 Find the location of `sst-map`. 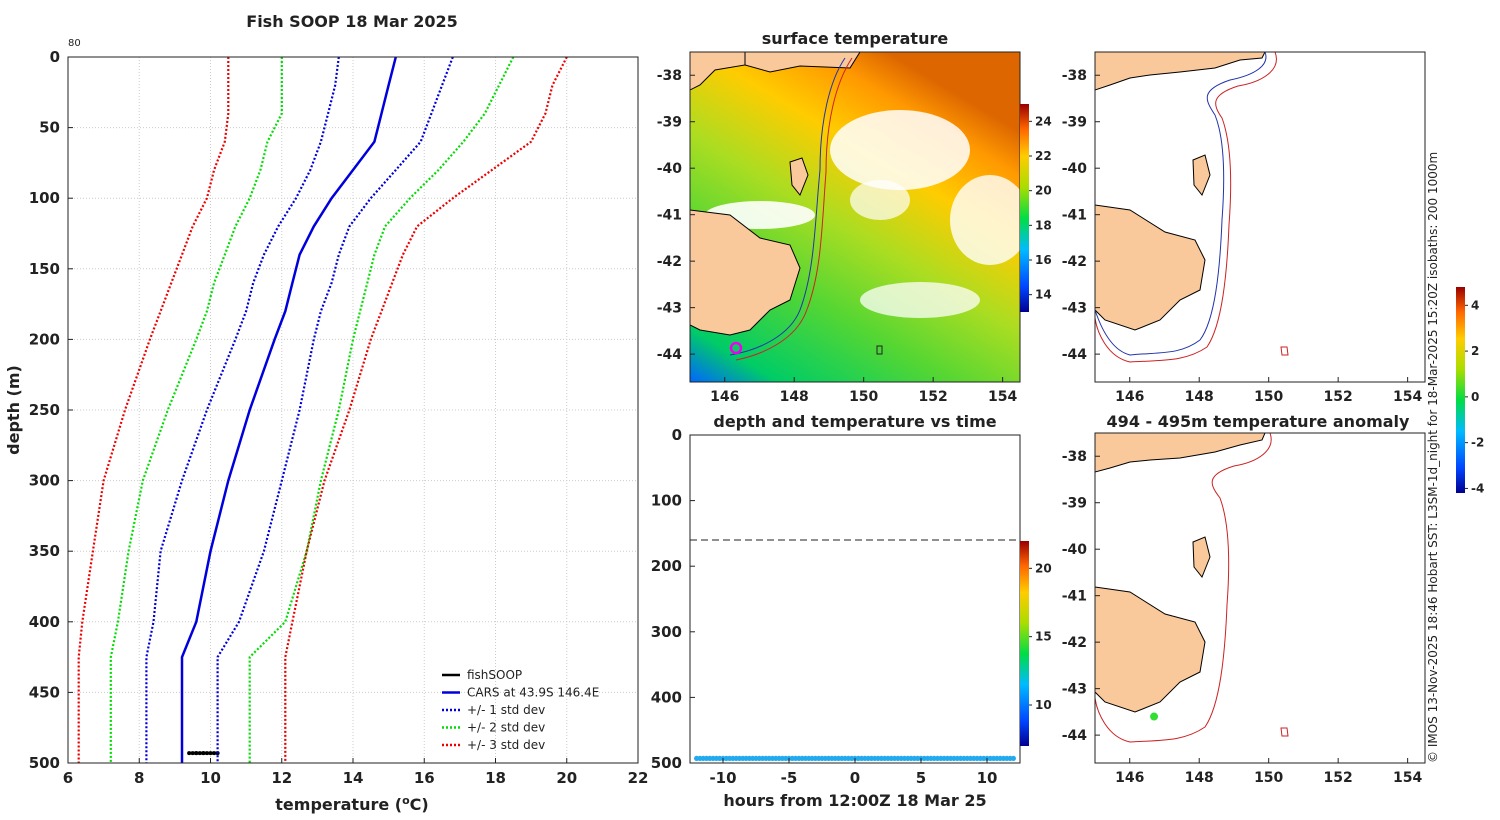

sst-map is located at coordinates (855, 217).